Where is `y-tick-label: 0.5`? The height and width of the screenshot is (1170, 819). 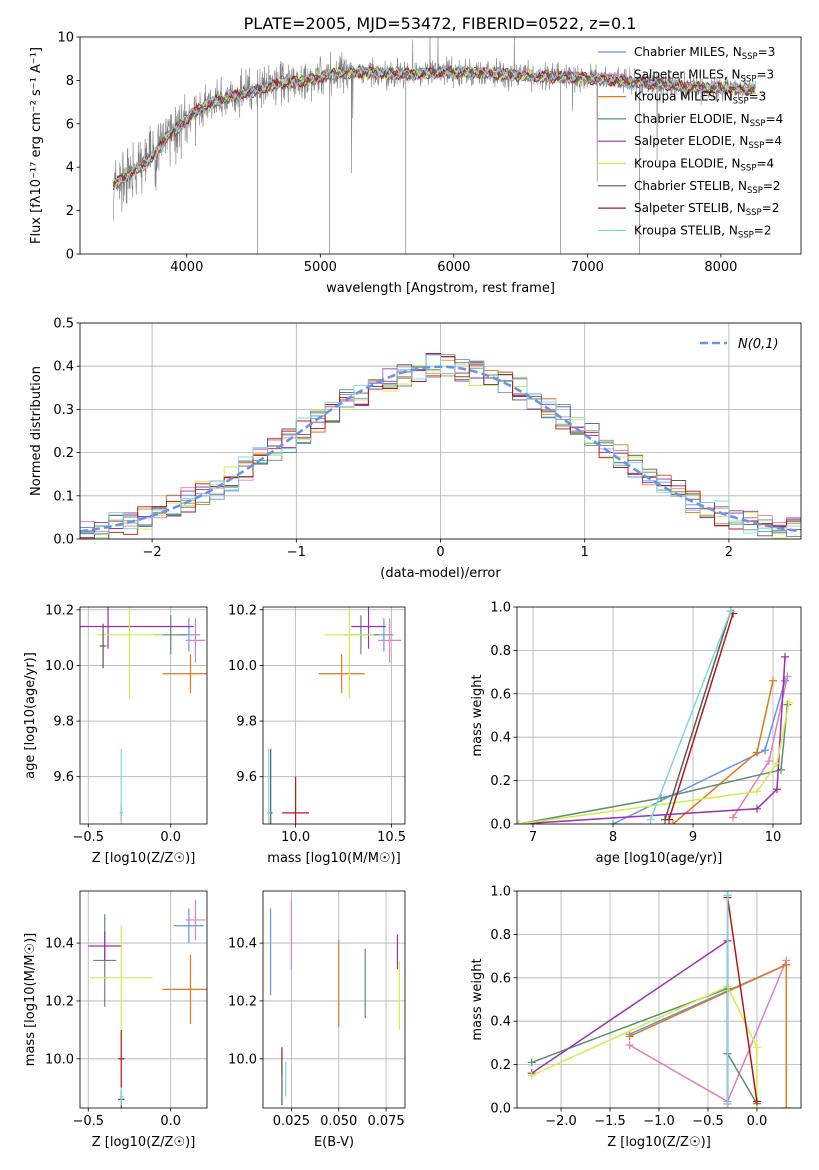
y-tick-label: 0.5 is located at coordinates (63, 324).